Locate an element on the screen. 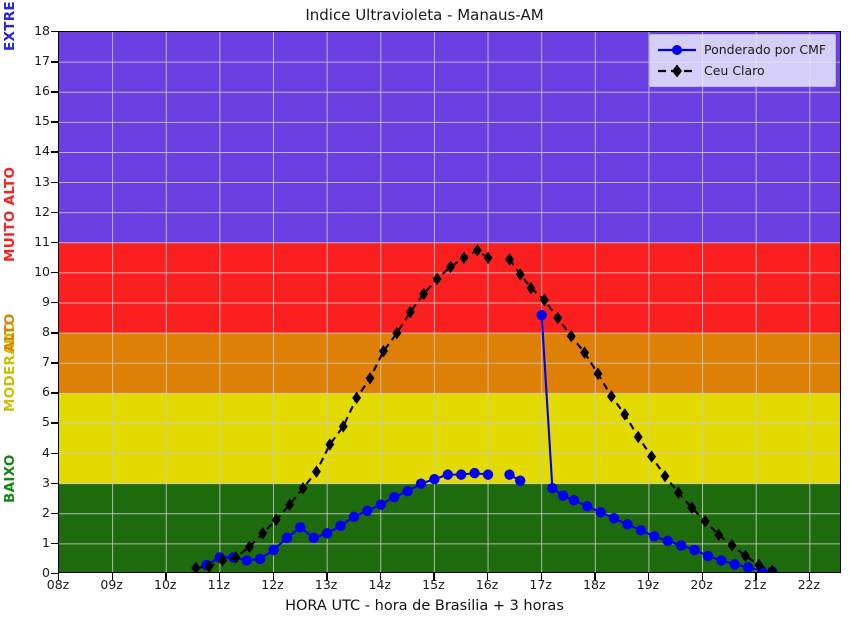 The width and height of the screenshot is (849, 625). risk-category-text: EXTREMO is located at coordinates (10, 25).